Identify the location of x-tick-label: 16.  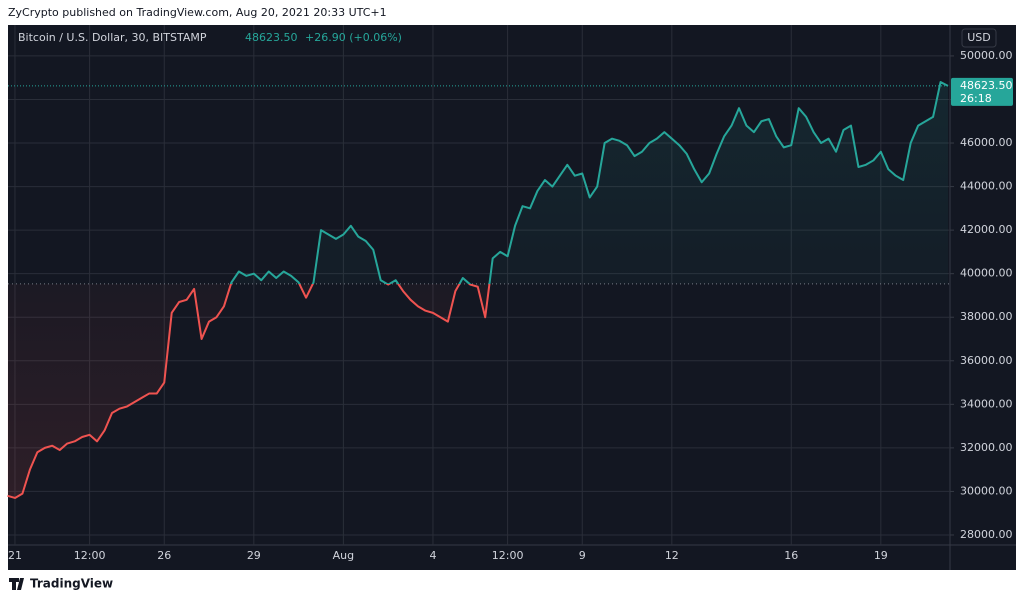
(791, 555).